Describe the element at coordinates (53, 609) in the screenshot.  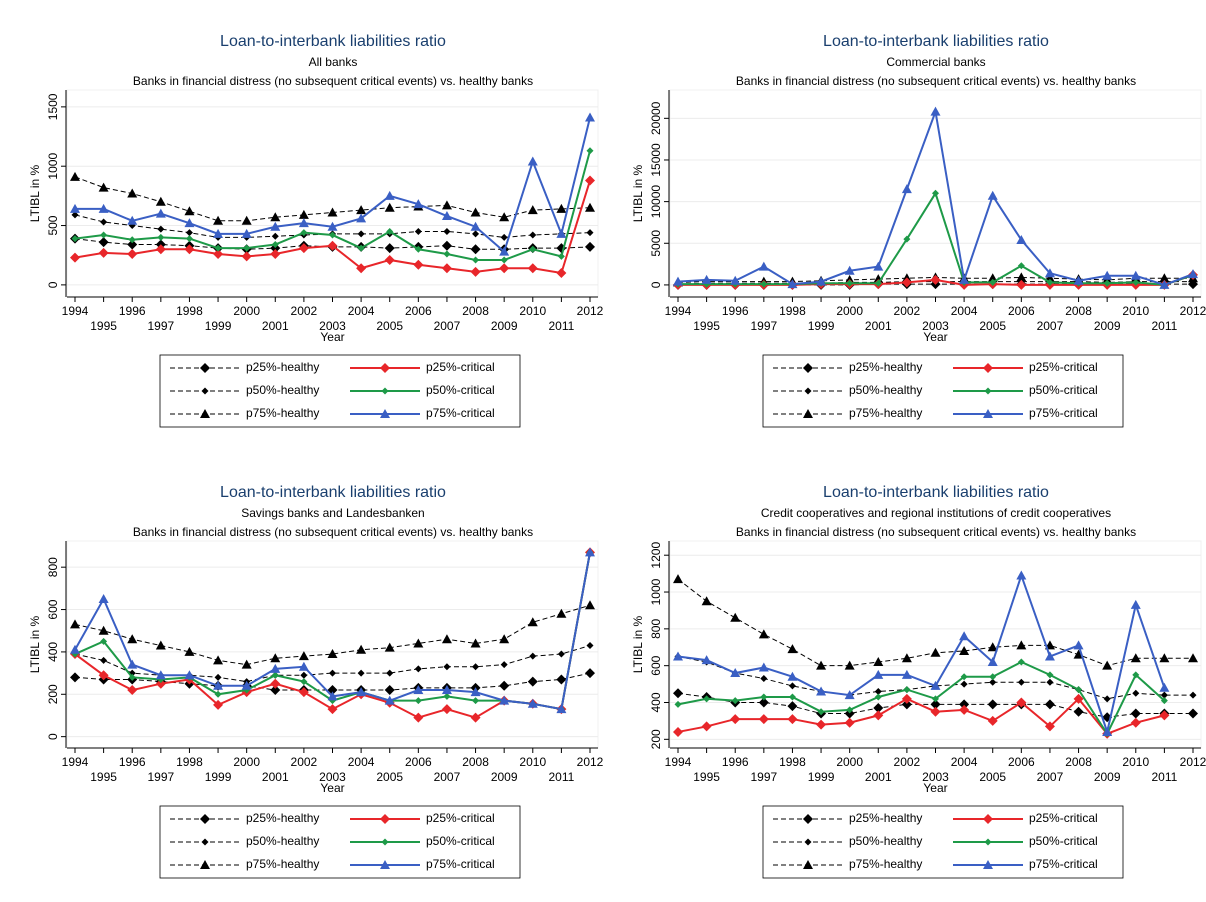
I see `y-tick-label: 600` at that location.